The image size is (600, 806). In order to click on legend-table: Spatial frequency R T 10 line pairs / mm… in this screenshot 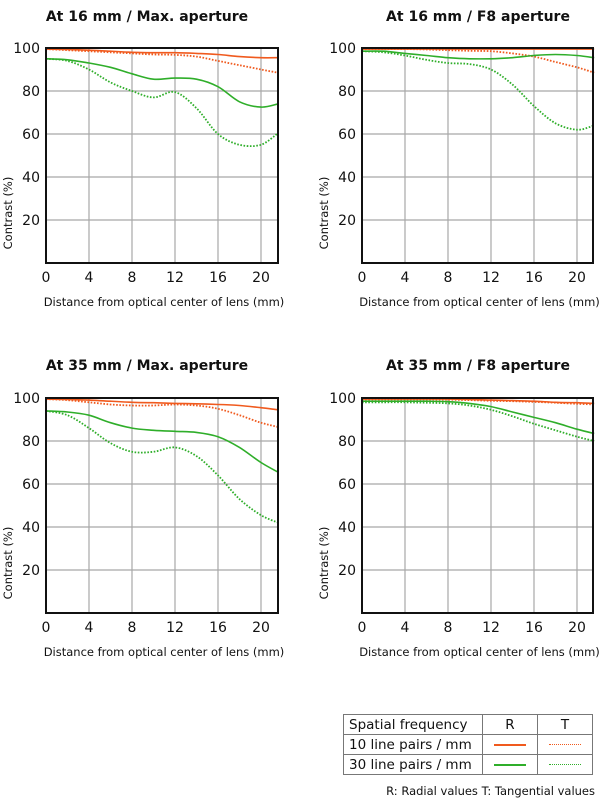, I will do `click(468, 744)`.